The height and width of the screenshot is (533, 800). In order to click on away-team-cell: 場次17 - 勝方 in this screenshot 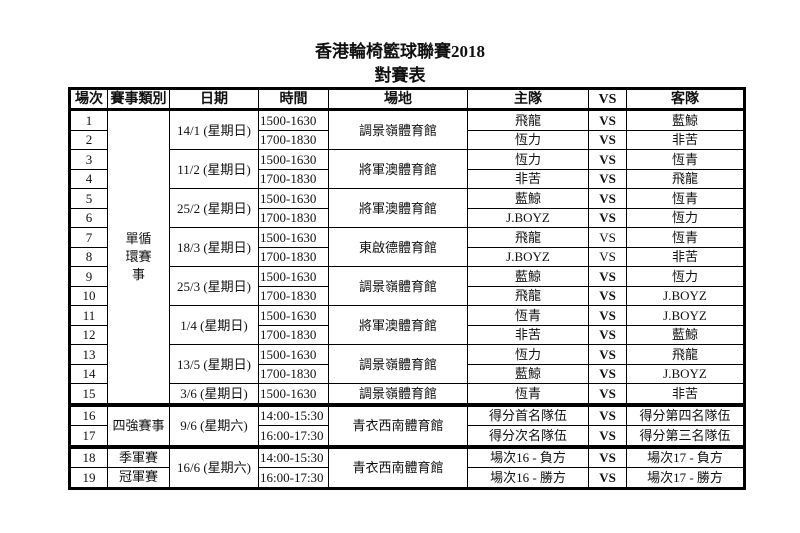, I will do `click(685, 478)`.